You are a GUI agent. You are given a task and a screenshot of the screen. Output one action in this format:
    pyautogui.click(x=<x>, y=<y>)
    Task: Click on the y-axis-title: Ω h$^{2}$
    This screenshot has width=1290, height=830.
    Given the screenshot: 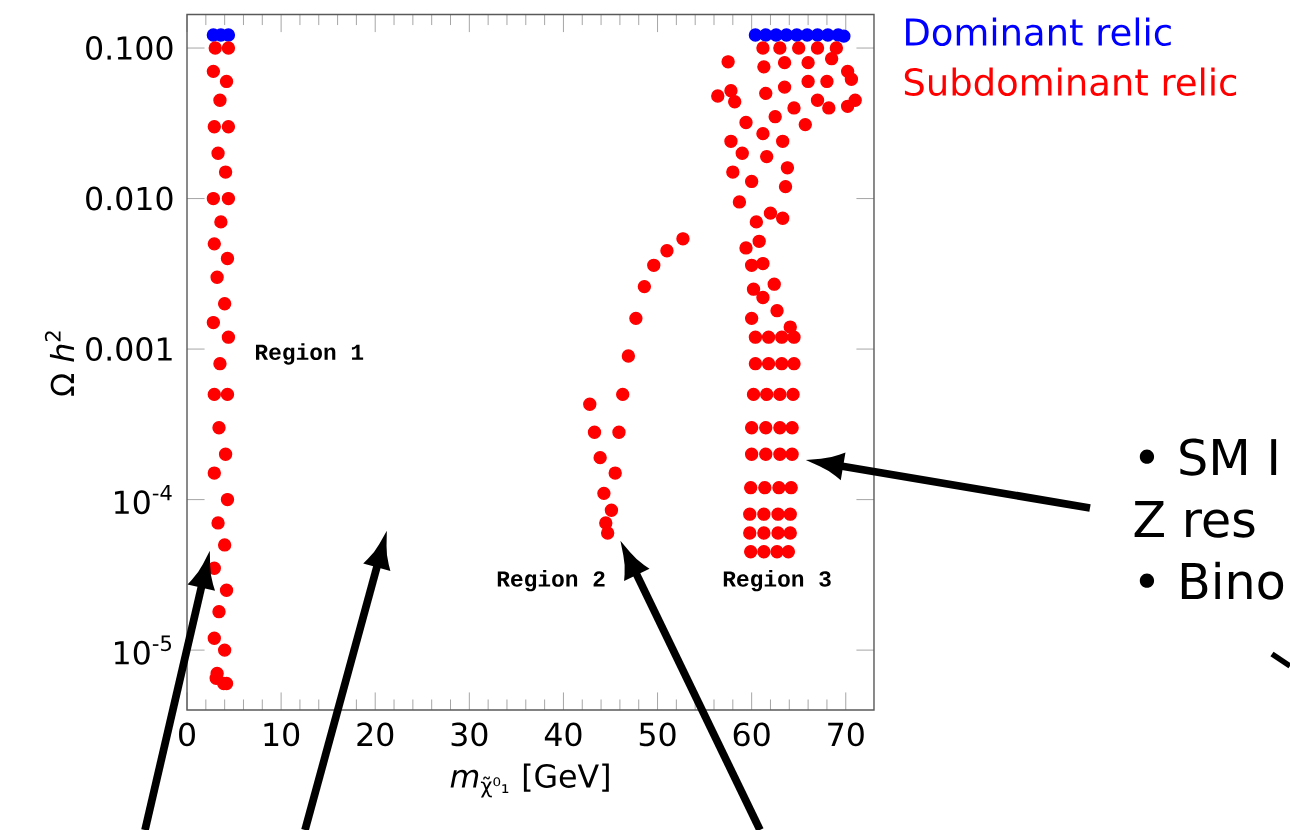 What is the action you would take?
    pyautogui.click(x=59, y=363)
    